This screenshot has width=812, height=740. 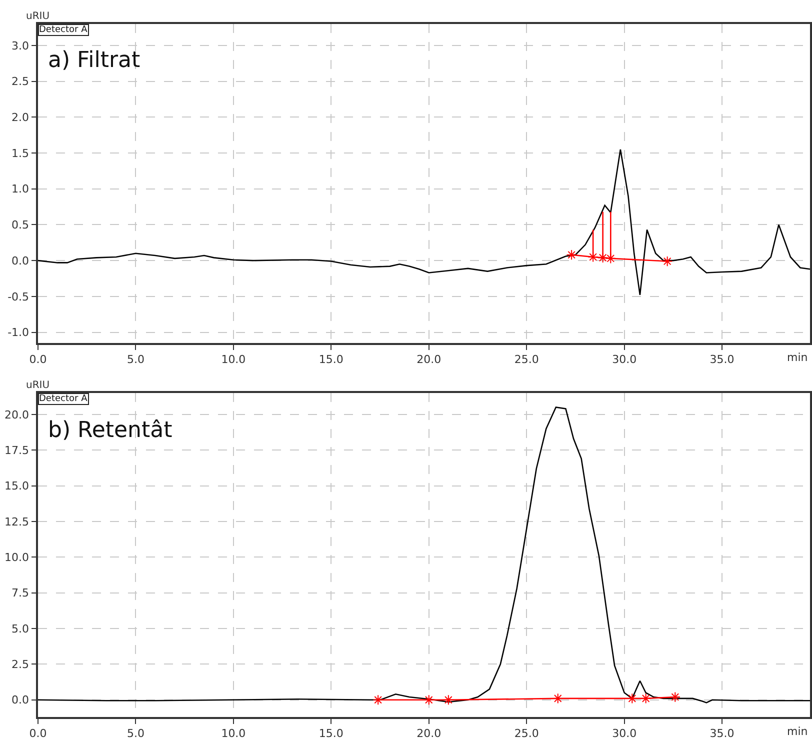 What do you see at coordinates (19, 333) in the screenshot?
I see `y-tick-label: -1.0` at bounding box center [19, 333].